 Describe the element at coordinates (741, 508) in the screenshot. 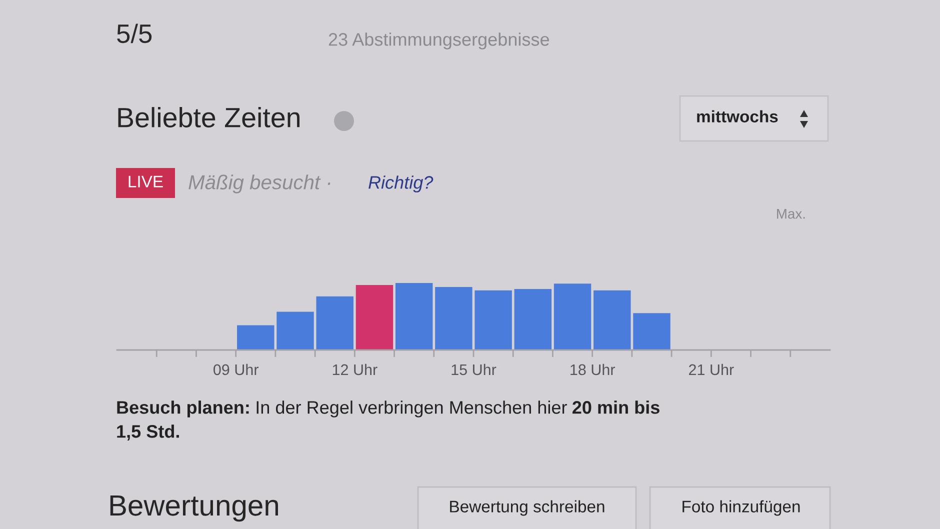

I see `text: Foto hinzufügen` at that location.